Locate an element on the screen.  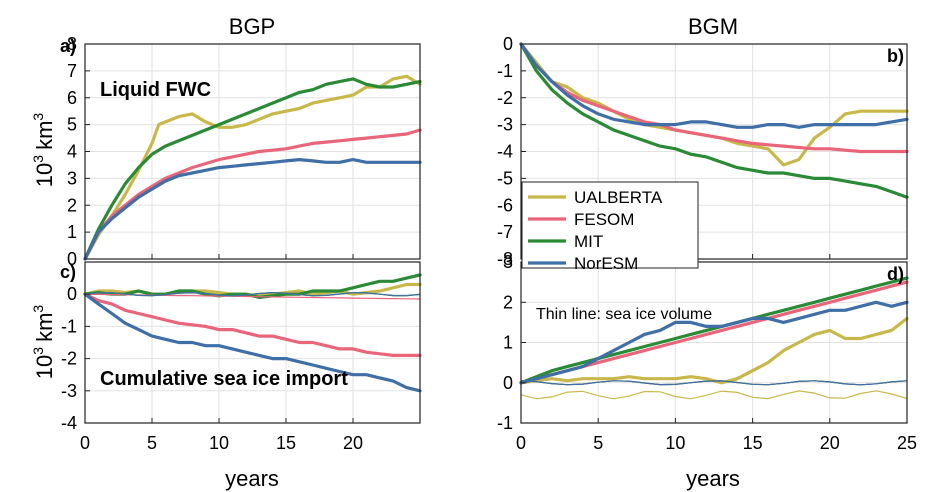
y-tick-label: 6 is located at coordinates (72, 98).